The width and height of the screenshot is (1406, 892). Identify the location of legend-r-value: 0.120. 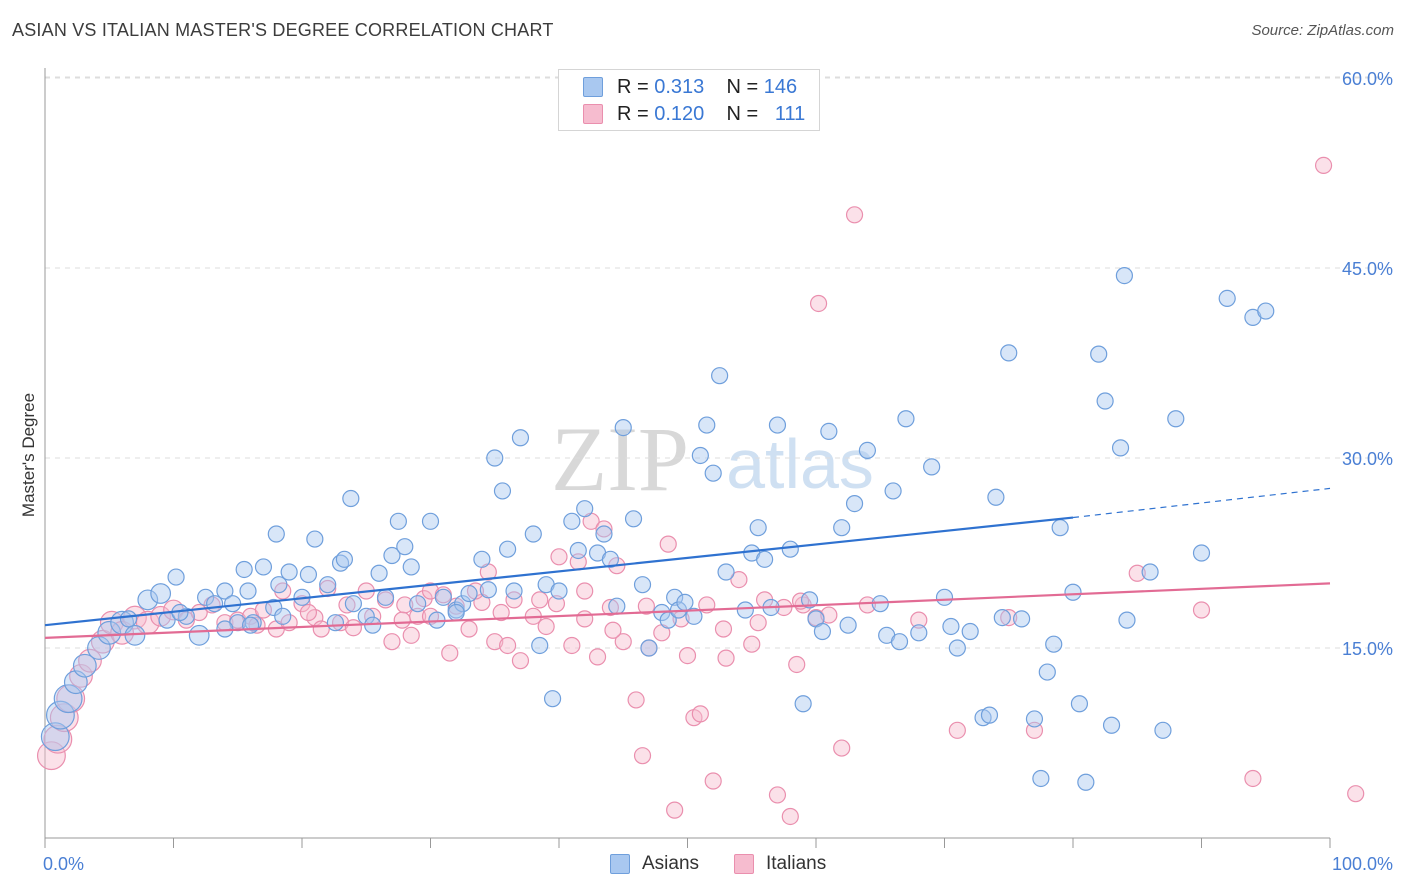
(679, 114).